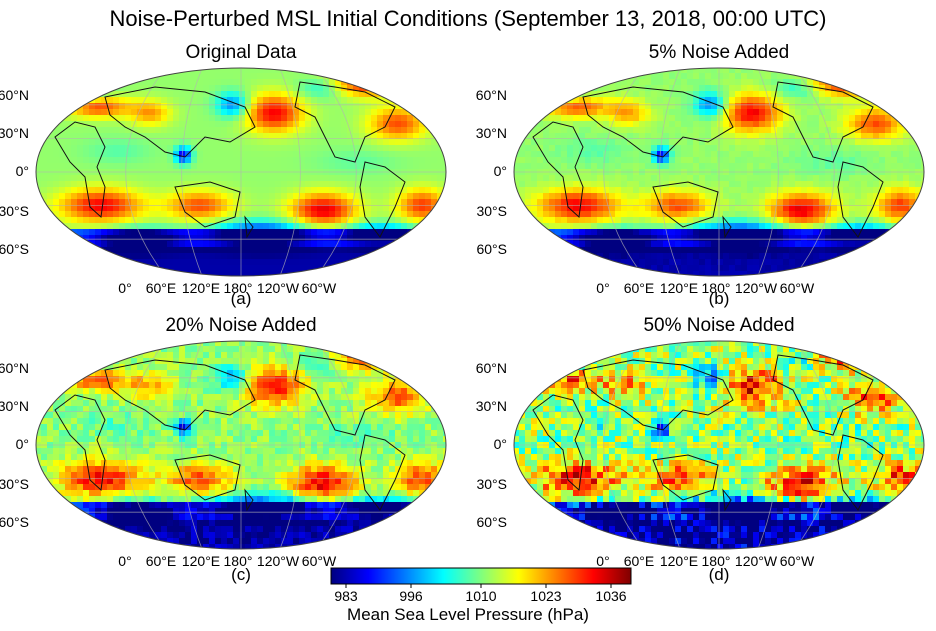  Describe the element at coordinates (481, 576) in the screenshot. I see `colorbar-gradient` at that location.